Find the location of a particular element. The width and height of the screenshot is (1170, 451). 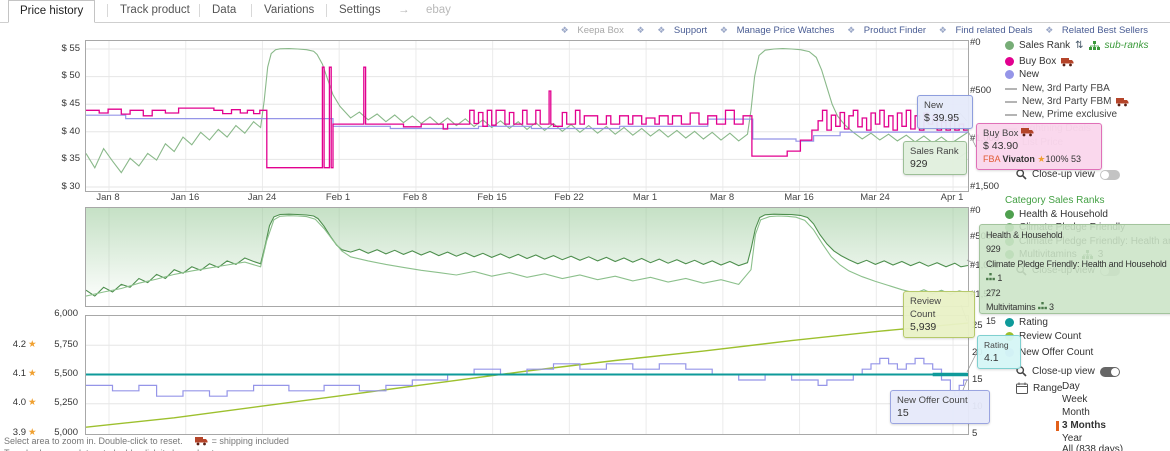

arrow-icon: → is located at coordinates (404, 10).